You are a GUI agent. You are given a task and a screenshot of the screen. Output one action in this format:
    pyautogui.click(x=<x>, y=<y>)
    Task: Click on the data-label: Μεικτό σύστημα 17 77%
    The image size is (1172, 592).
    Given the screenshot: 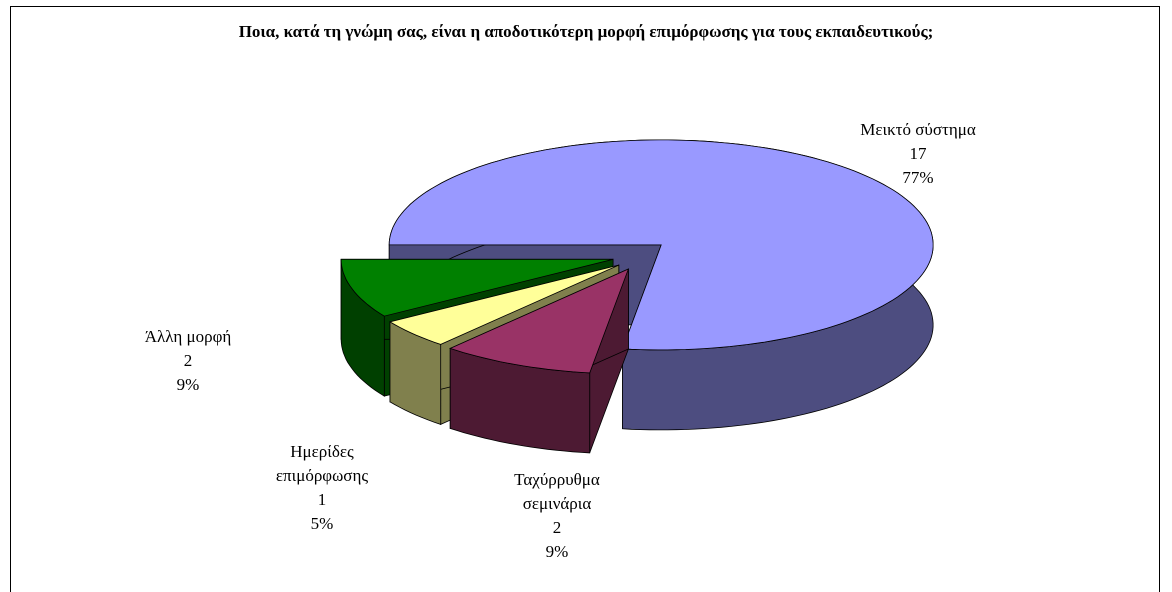 What is the action you would take?
    pyautogui.click(x=918, y=154)
    